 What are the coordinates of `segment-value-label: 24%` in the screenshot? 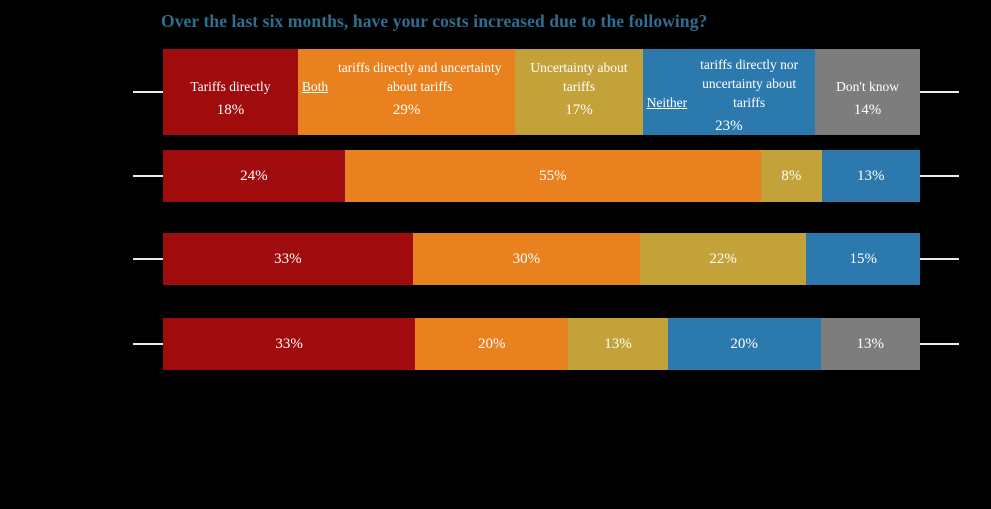 It's located at (254, 175).